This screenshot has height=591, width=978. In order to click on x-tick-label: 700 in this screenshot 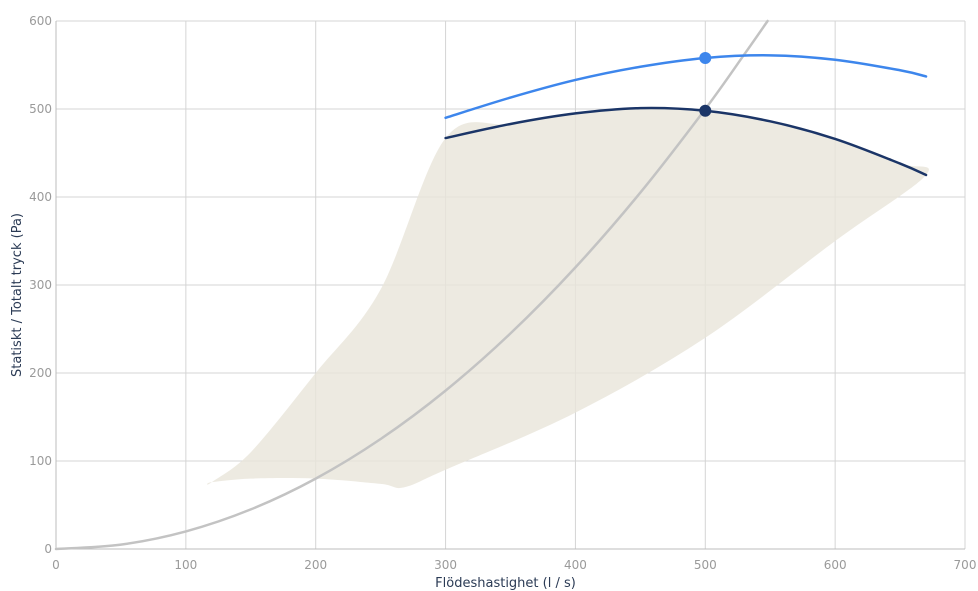, I will do `click(965, 565)`.